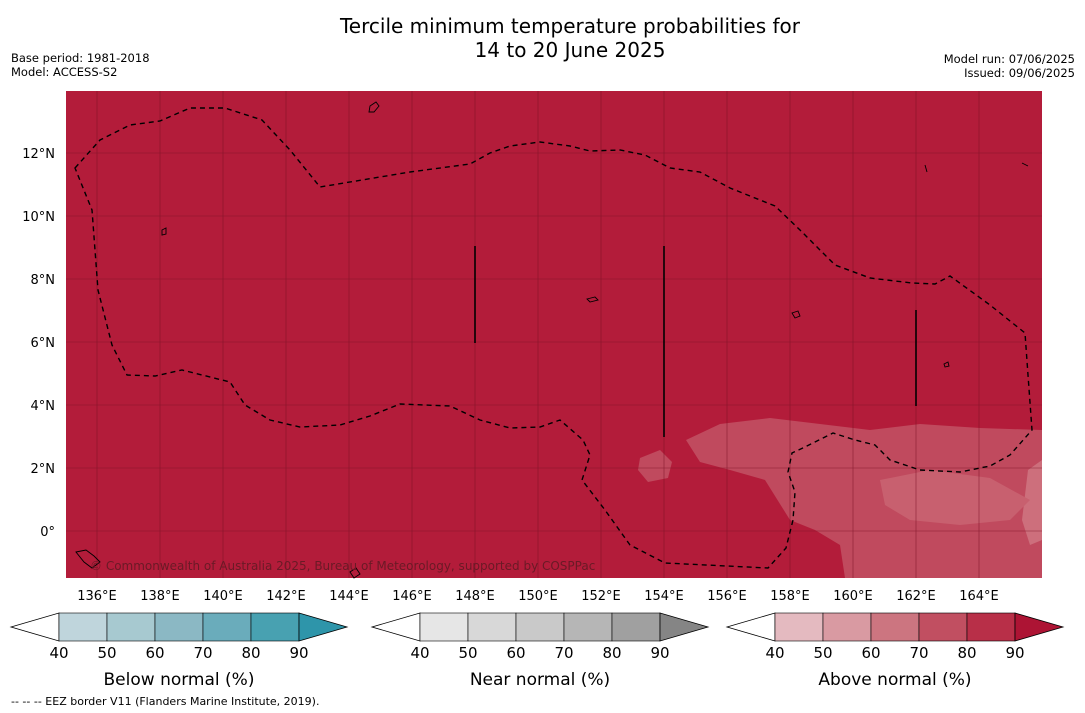  What do you see at coordinates (179, 680) in the screenshot?
I see `colorbar-label: Below normal (%)` at bounding box center [179, 680].